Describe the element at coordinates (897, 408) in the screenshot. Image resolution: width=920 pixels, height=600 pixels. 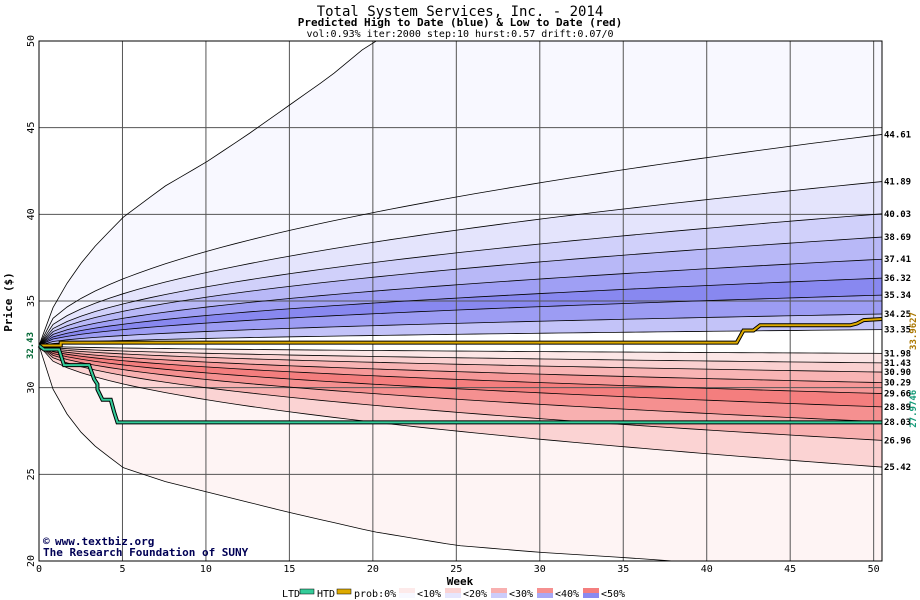
I see `curve-end-label: 28.89` at that location.